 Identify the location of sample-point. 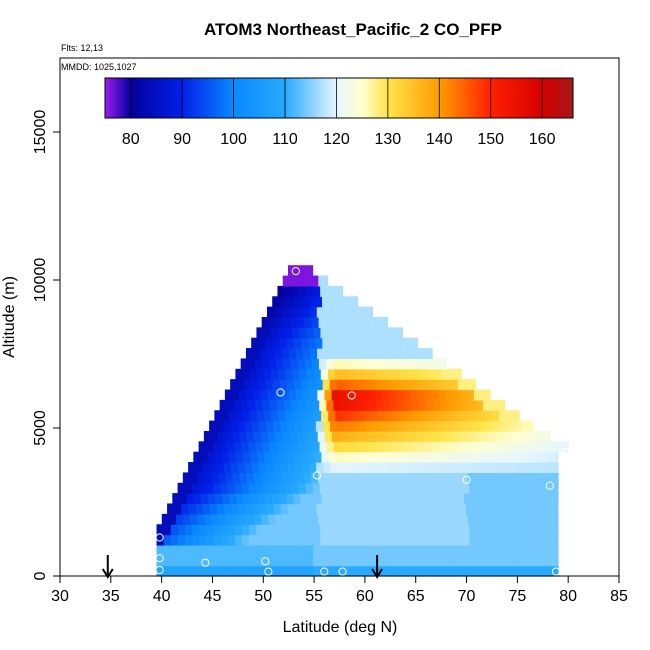
(351, 395).